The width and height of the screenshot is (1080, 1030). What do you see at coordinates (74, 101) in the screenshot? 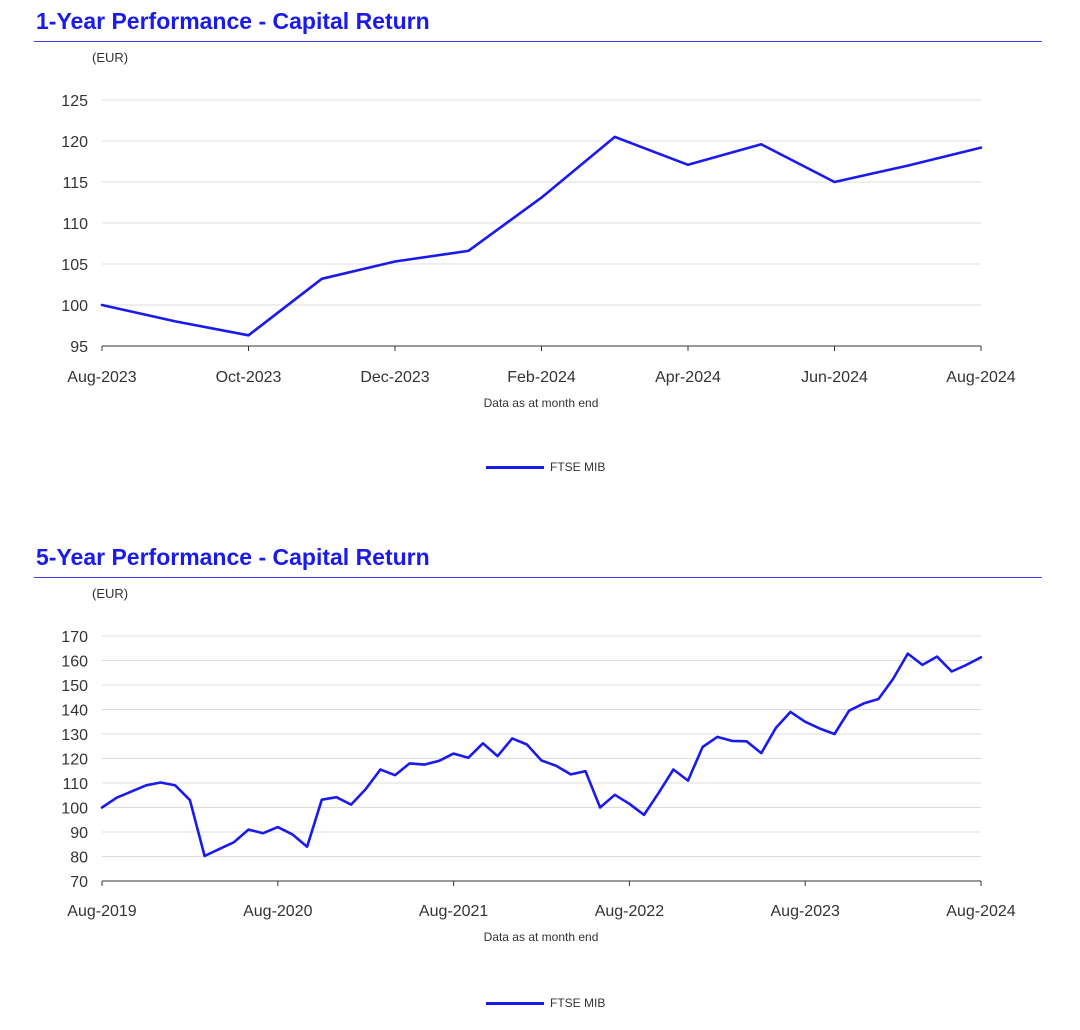
I see `y-tick-label: 125` at bounding box center [74, 101].